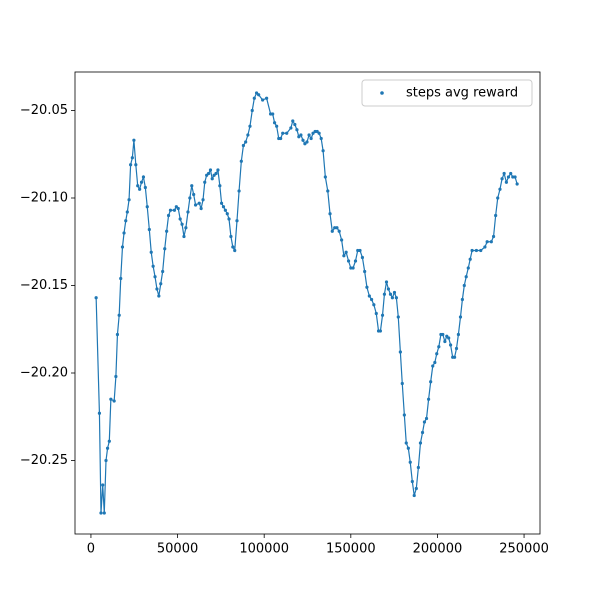 The height and width of the screenshot is (600, 600). Describe the element at coordinates (382, 93) in the screenshot. I see `legend-marker` at that location.